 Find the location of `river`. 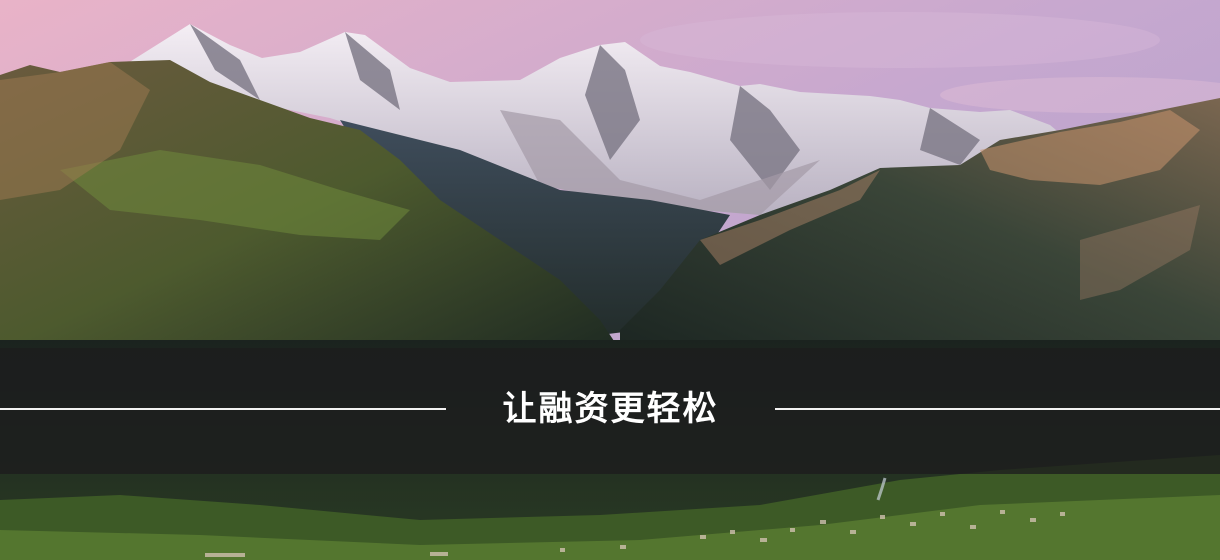

river is located at coordinates (881, 489).